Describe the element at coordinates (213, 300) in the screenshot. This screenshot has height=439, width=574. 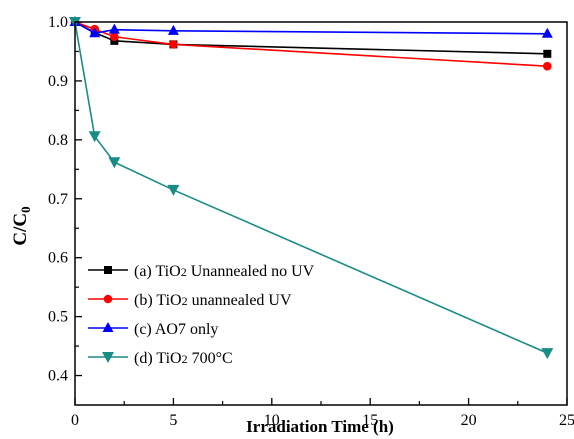
I see `legend-label: (b) TiO2 unannealed UV` at that location.